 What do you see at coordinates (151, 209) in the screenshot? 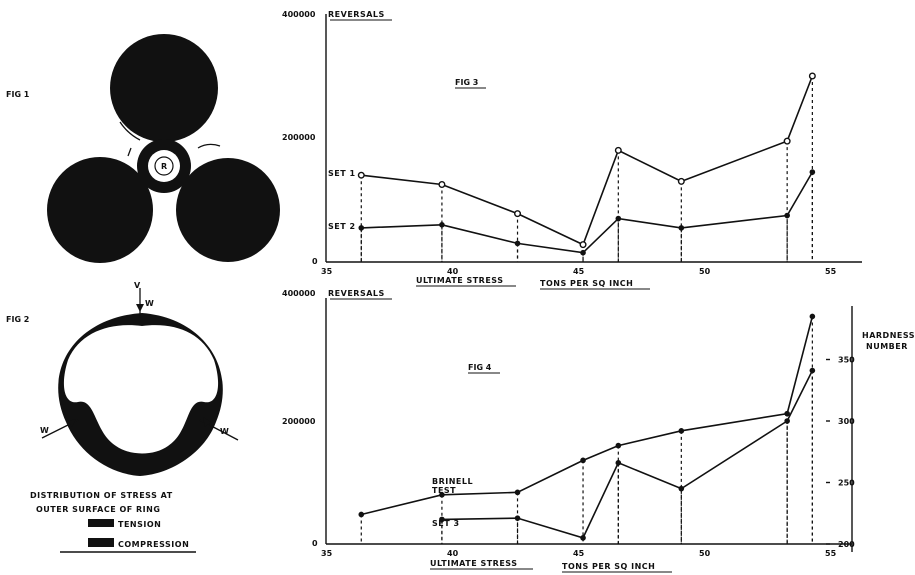
I see `fig1-rotation-arrow-left` at bounding box center [151, 209].